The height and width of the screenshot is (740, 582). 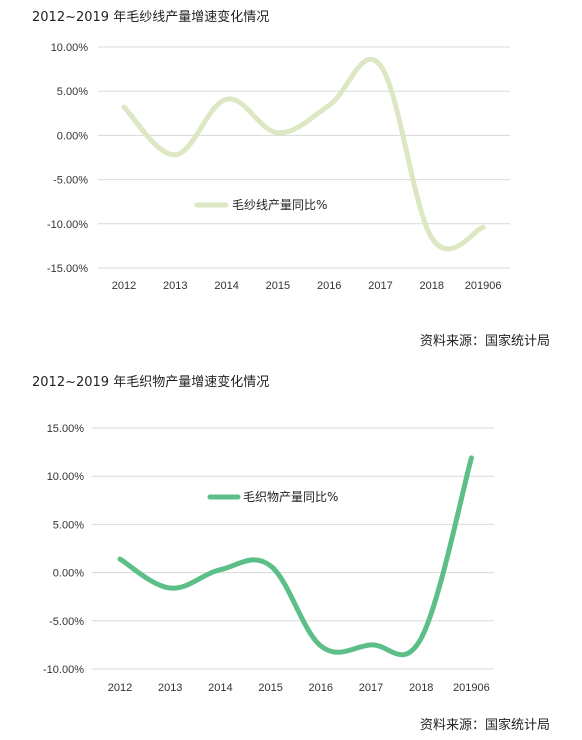 What do you see at coordinates (151, 382) in the screenshot?
I see `chart-2-title: 2012~2019 年毛织物产量增速变化情况` at bounding box center [151, 382].